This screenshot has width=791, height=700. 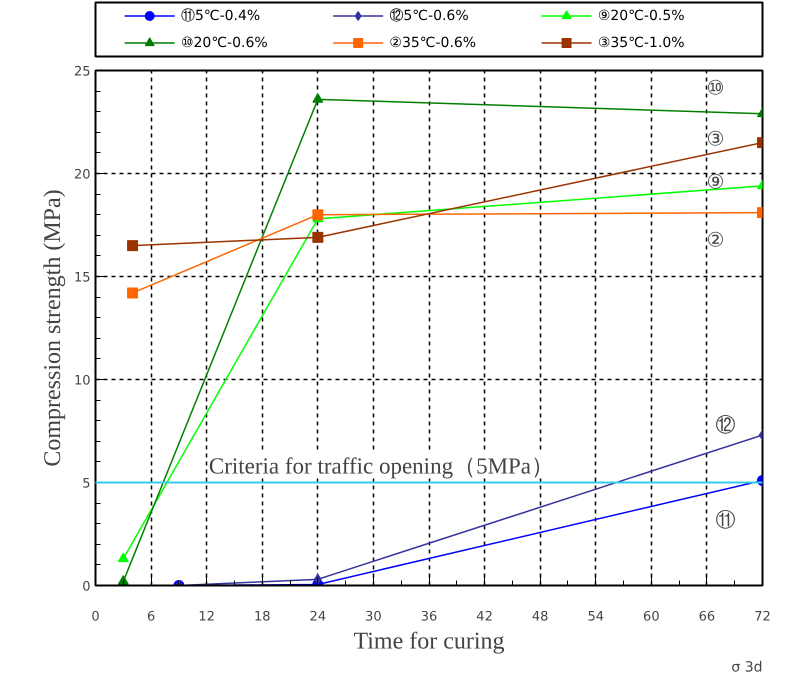 I want to click on annotation: ⑩, so click(x=715, y=88).